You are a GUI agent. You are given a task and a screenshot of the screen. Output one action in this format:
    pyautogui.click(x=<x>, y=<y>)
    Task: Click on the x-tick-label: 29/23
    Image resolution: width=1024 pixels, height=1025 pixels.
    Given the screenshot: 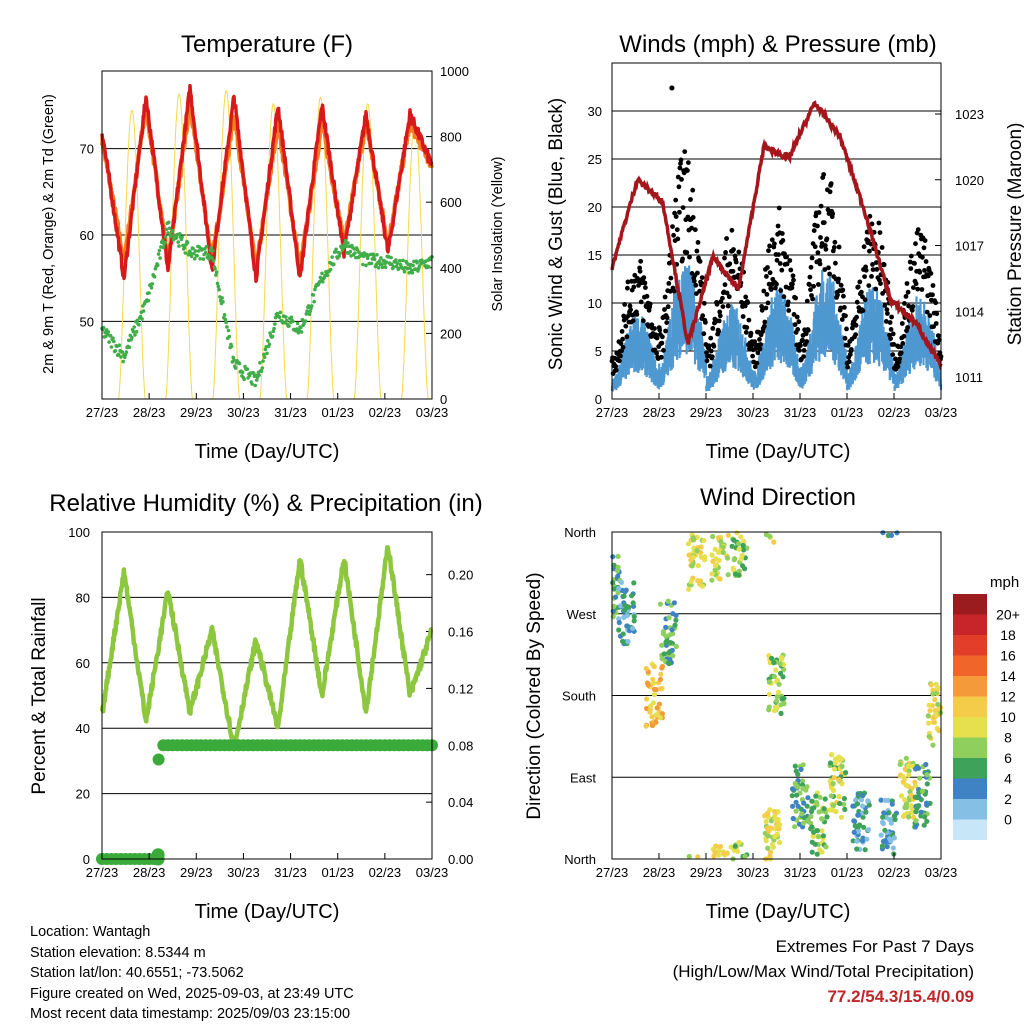 What is the action you would take?
    pyautogui.click(x=196, y=872)
    